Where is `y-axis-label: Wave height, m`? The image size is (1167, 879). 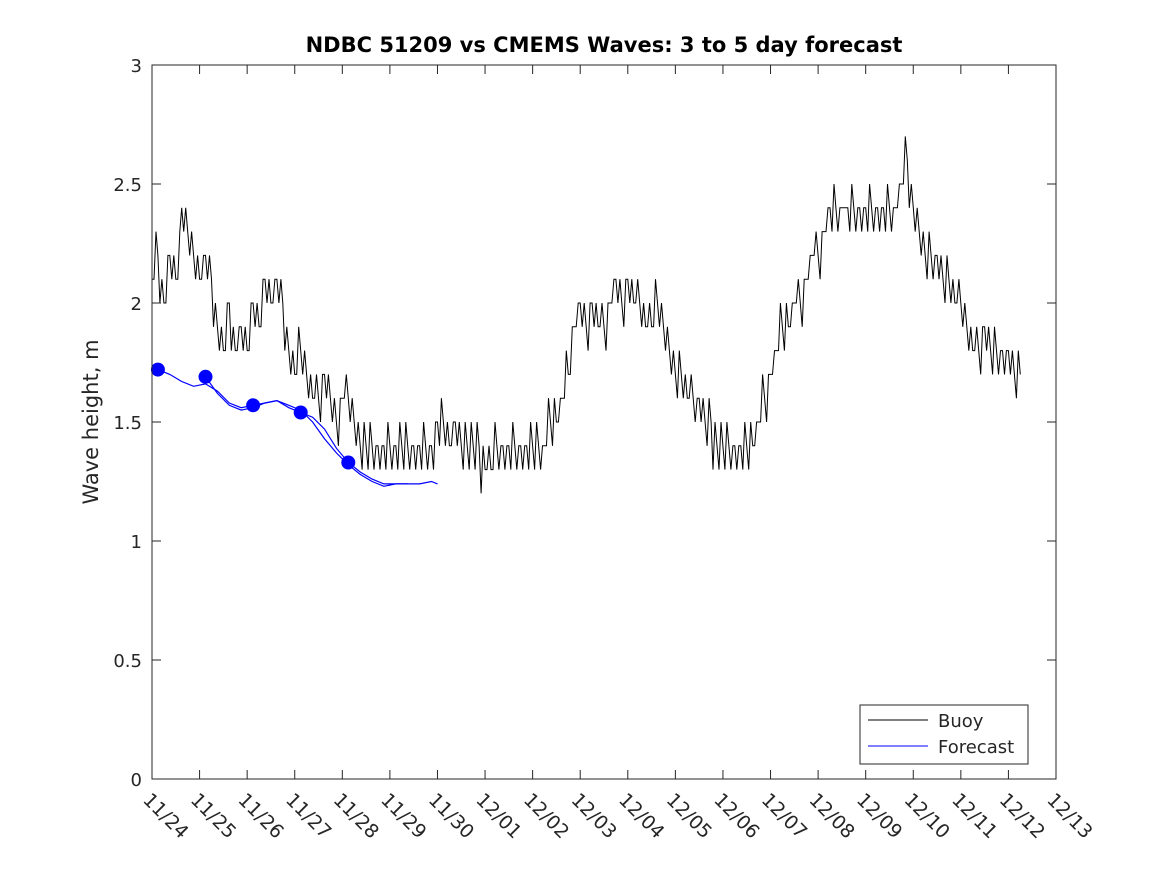
y-axis-label: Wave height, m is located at coordinates (91, 421).